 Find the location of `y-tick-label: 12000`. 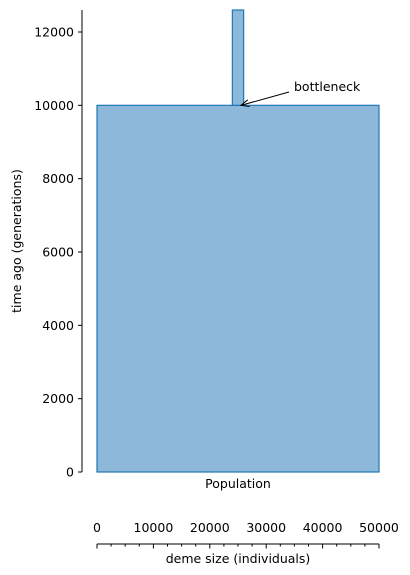

y-tick-label: 12000 is located at coordinates (54, 32).